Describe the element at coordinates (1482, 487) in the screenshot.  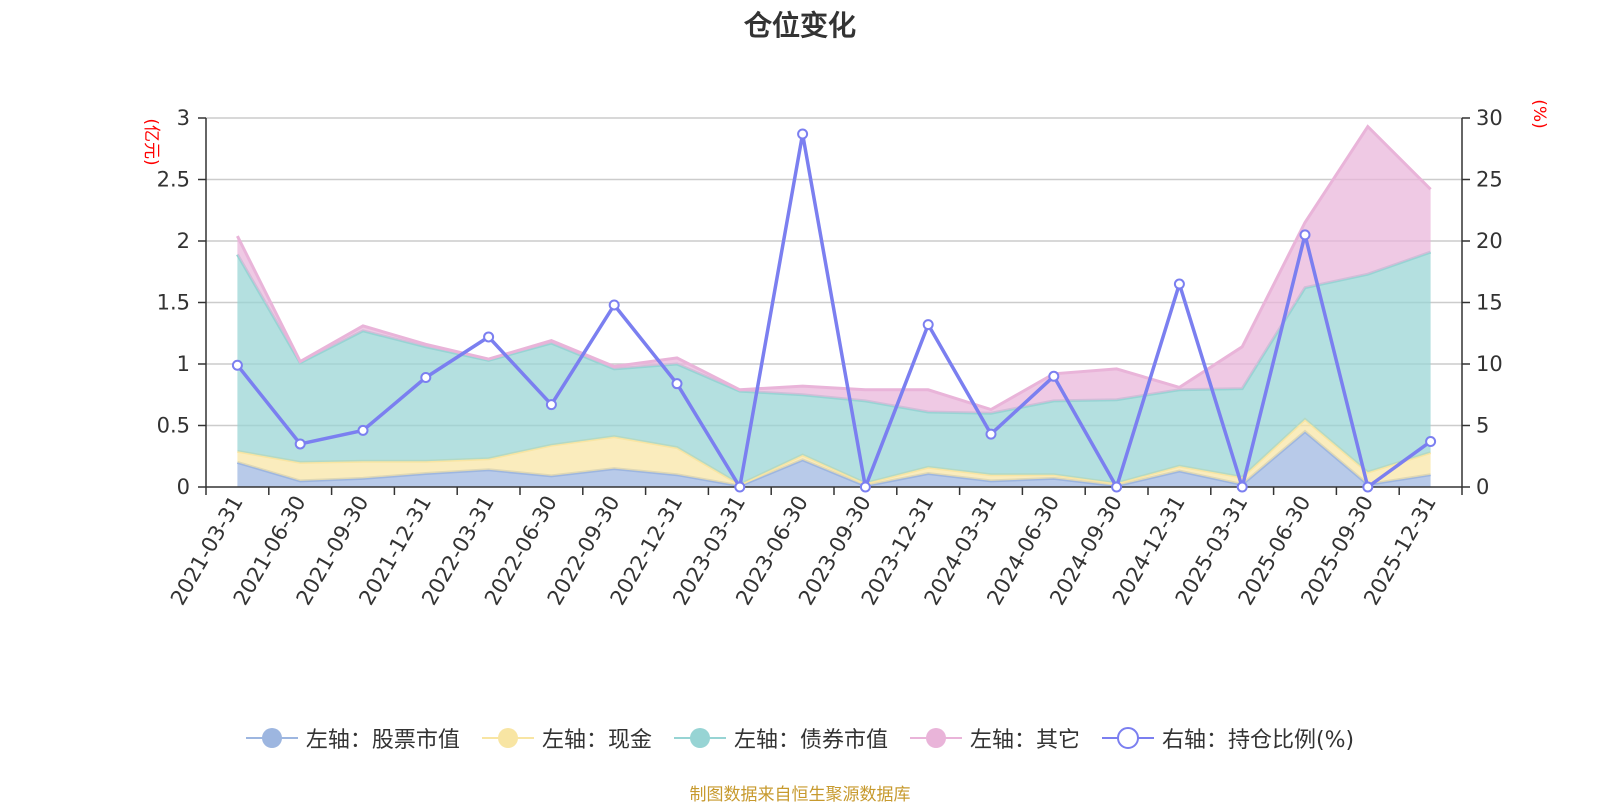
I see `right-axis-tick-label: 0` at that location.